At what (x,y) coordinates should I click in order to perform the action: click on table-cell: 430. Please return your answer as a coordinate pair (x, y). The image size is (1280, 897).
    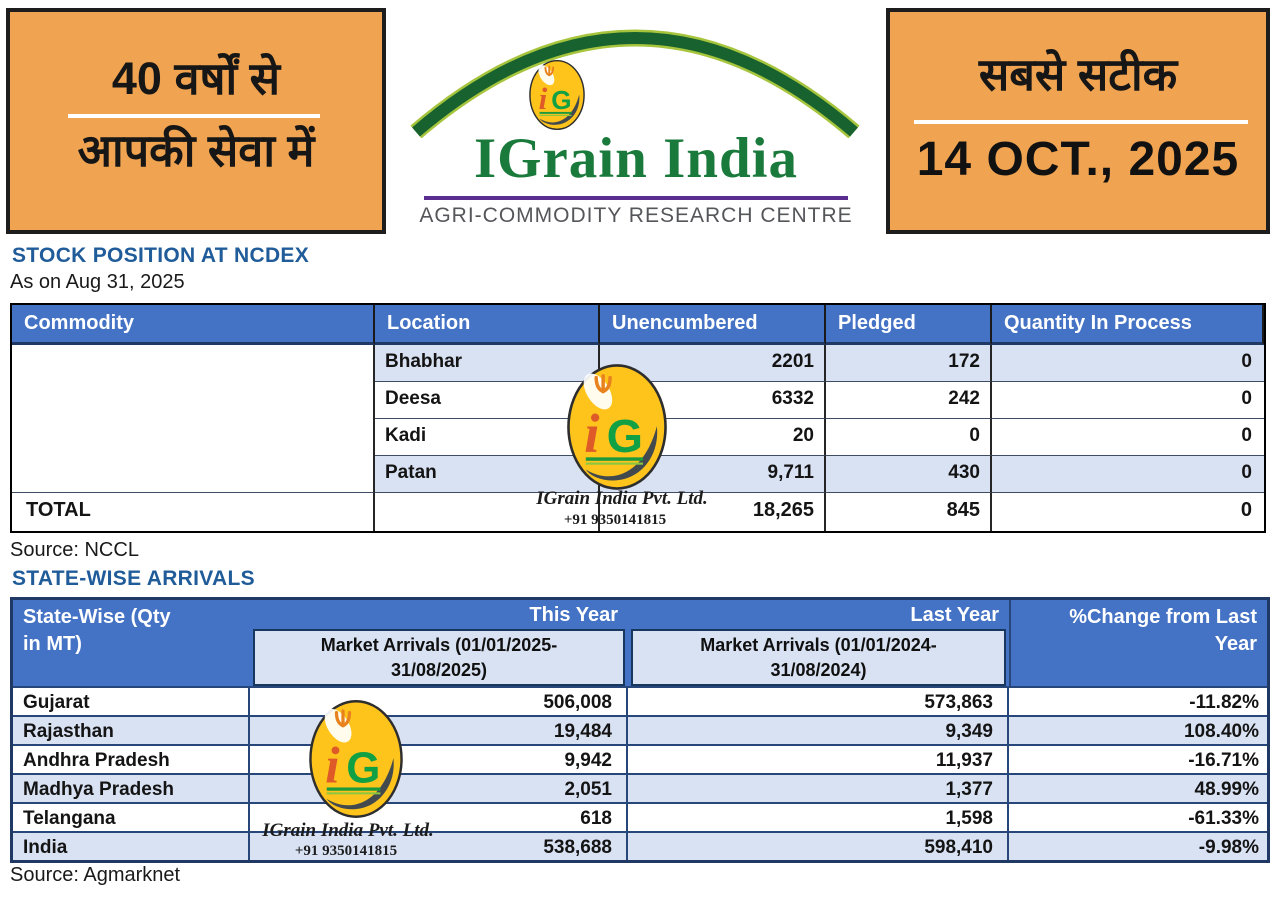
    Looking at the image, I should click on (909, 474).